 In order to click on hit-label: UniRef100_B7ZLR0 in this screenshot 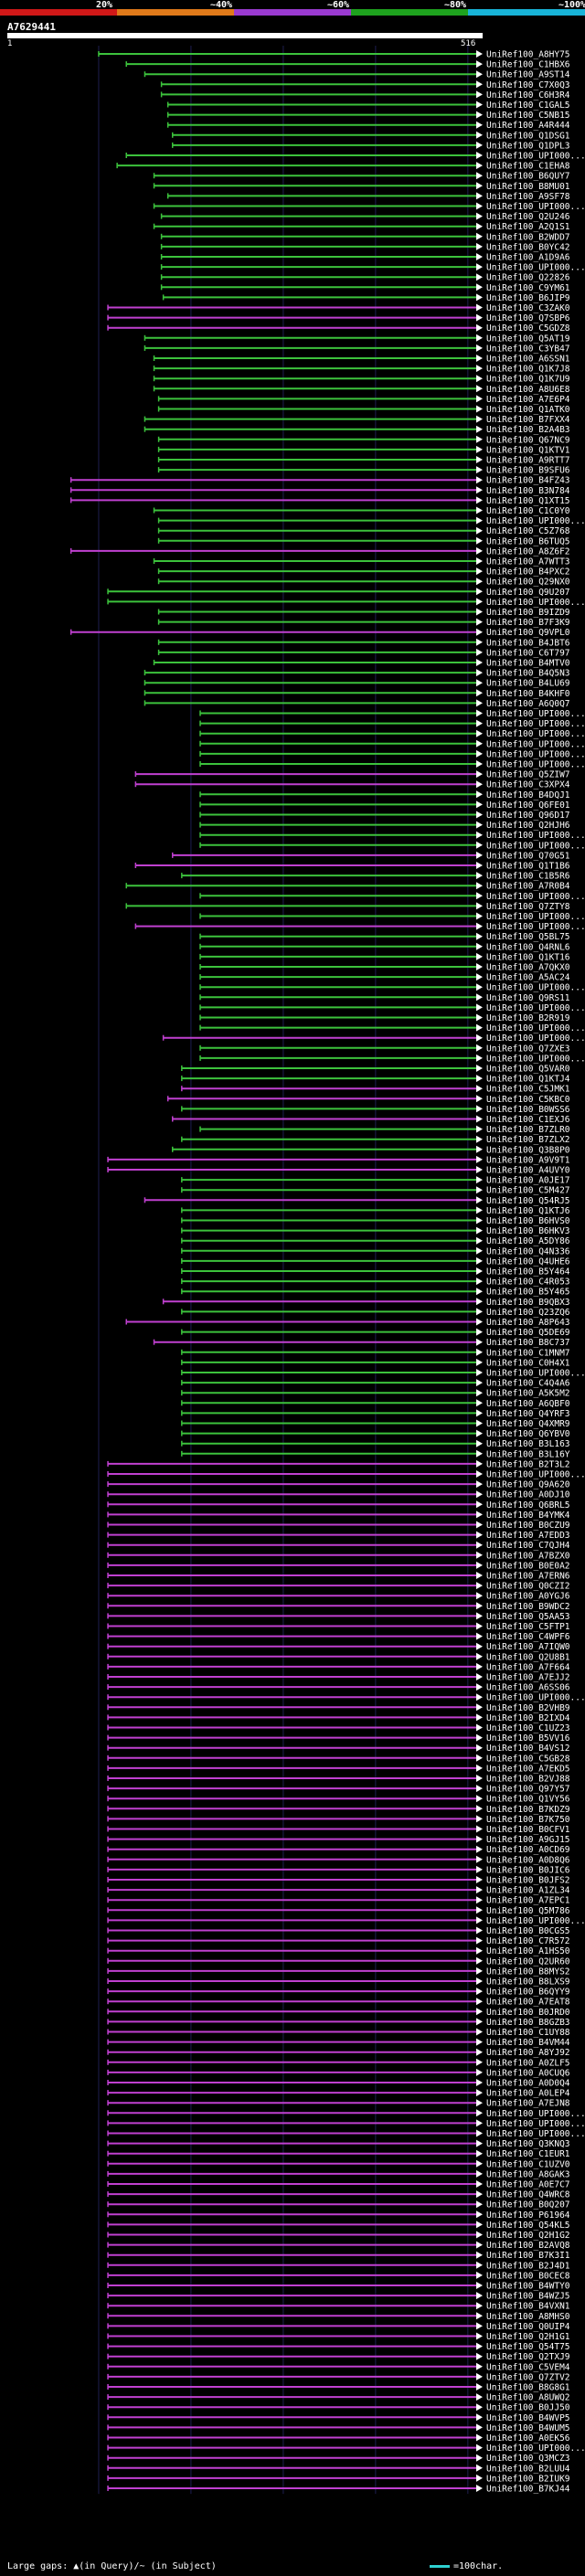, I will do `click(528, 1130)`.